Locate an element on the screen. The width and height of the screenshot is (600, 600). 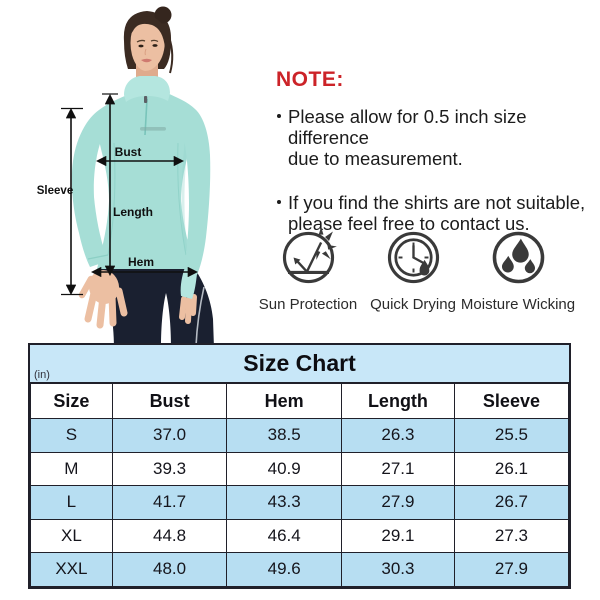
table-row: M 39.3 40.9 27.1 26.1 is located at coordinates (300, 468).